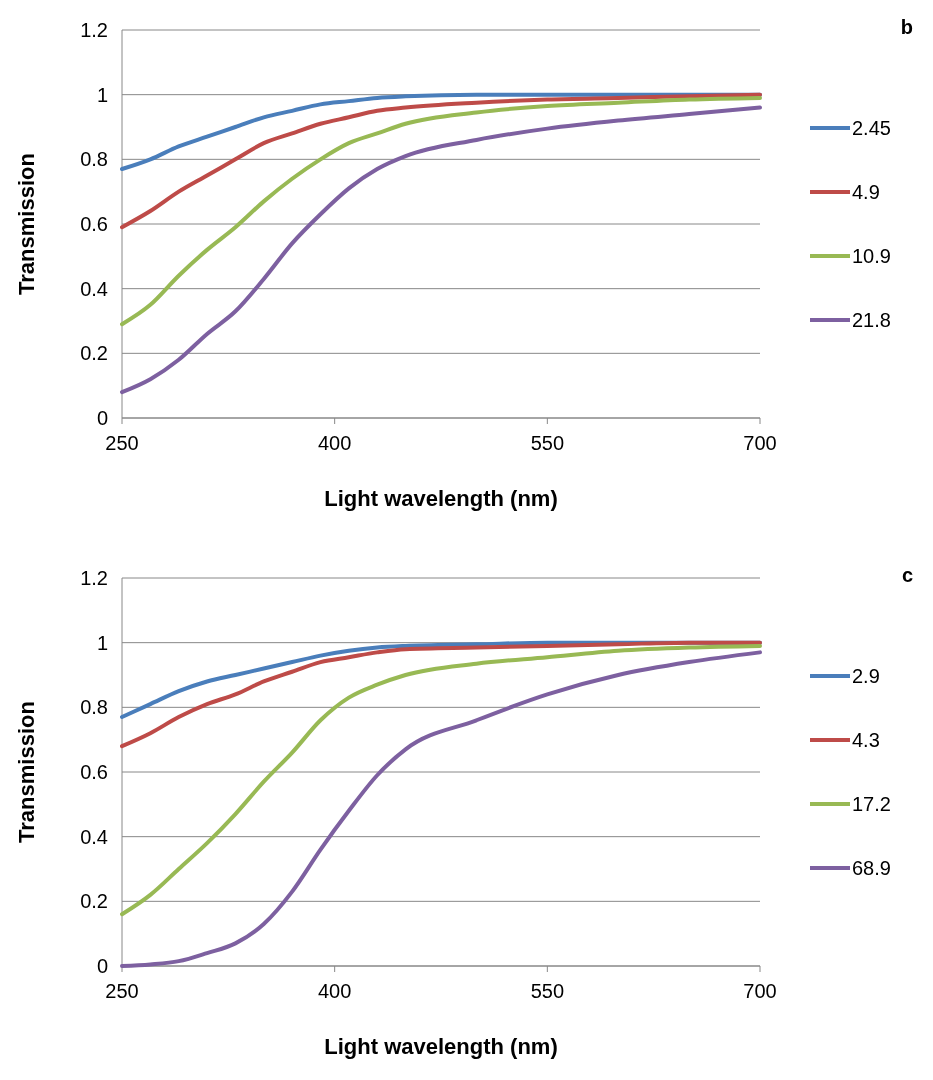 The height and width of the screenshot is (1080, 933). Describe the element at coordinates (871, 128) in the screenshot. I see `legend-label: 2.45` at that location.